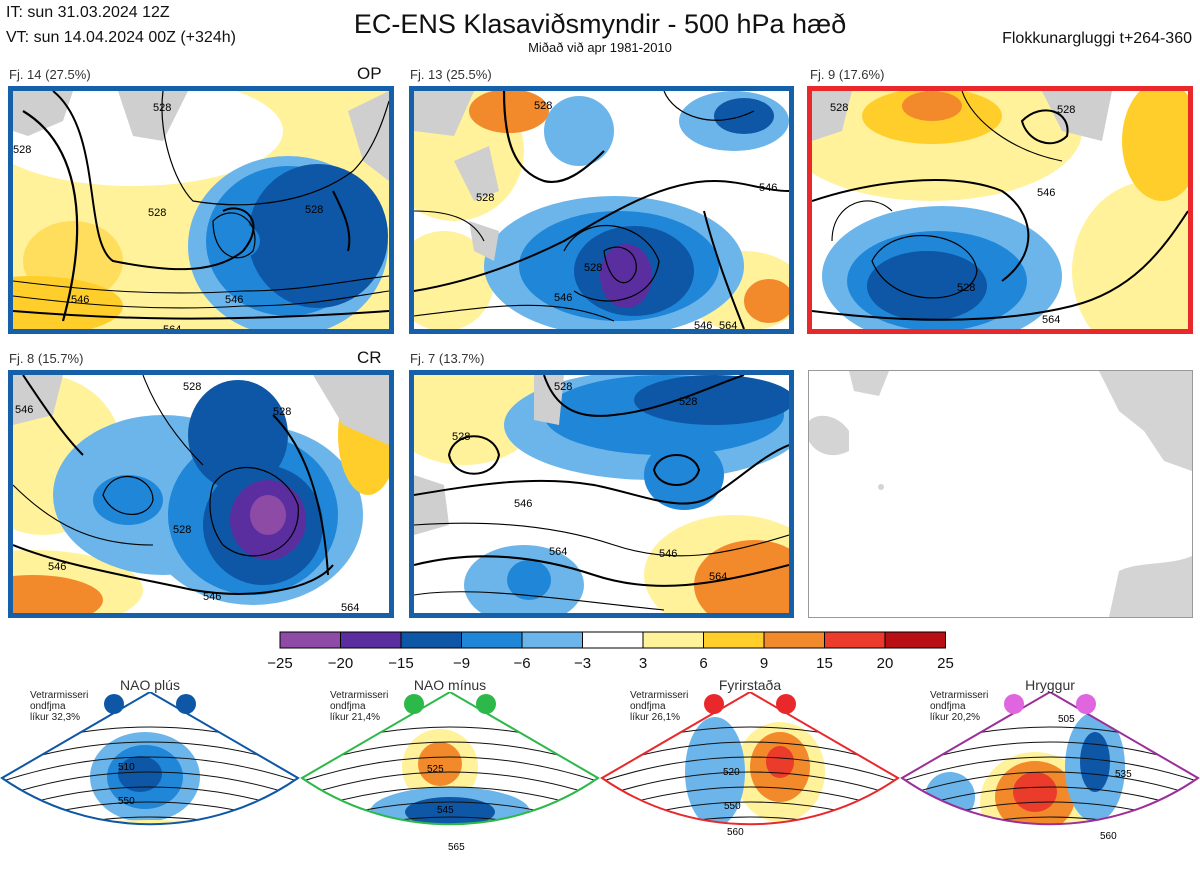 The height and width of the screenshot is (871, 1200). I want to click on colorbar-tick-label: 25, so click(945, 663).